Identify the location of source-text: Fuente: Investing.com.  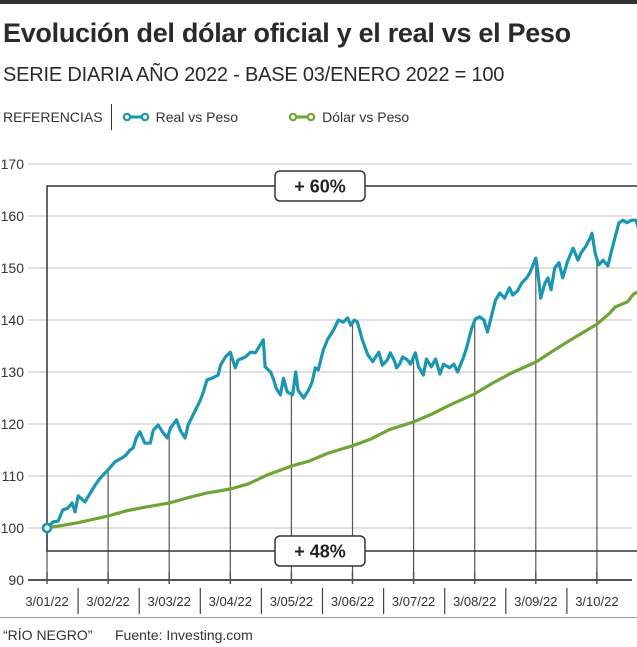
(184, 635).